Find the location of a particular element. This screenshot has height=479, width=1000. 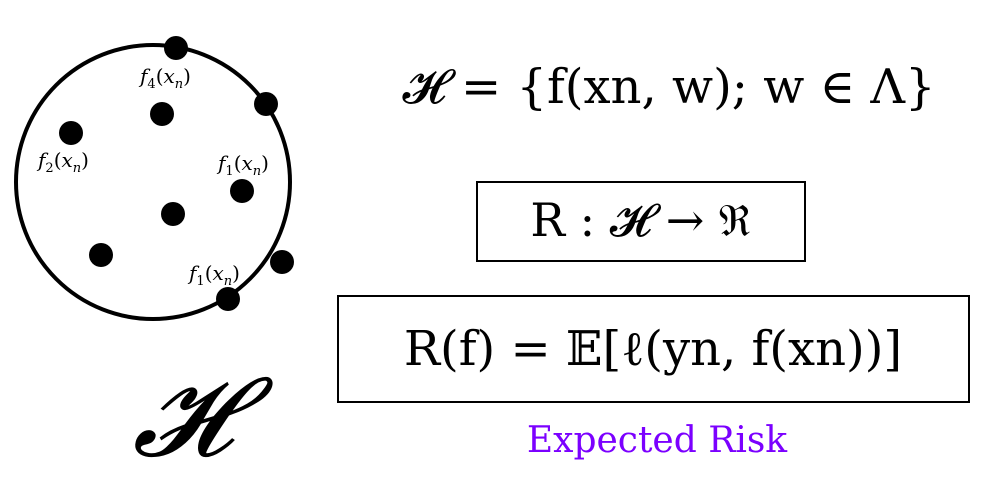

point-label-f4: f4(xn) is located at coordinates (164, 78).